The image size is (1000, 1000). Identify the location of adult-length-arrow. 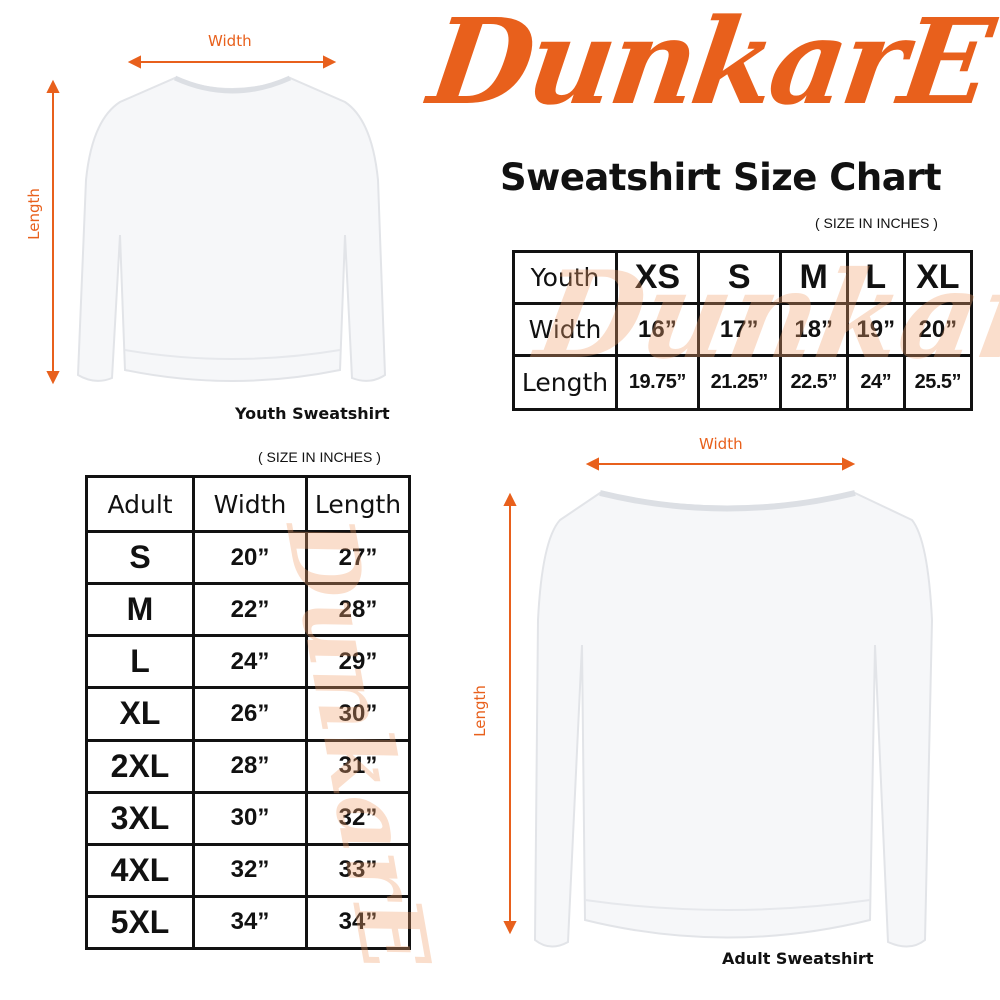
(510, 713).